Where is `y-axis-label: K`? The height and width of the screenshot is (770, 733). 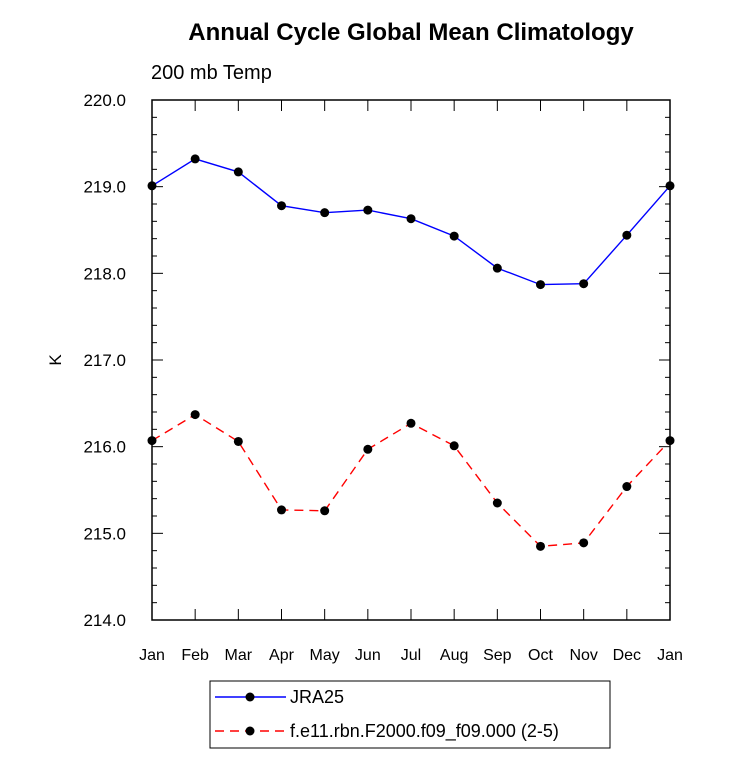 y-axis-label: K is located at coordinates (55, 360).